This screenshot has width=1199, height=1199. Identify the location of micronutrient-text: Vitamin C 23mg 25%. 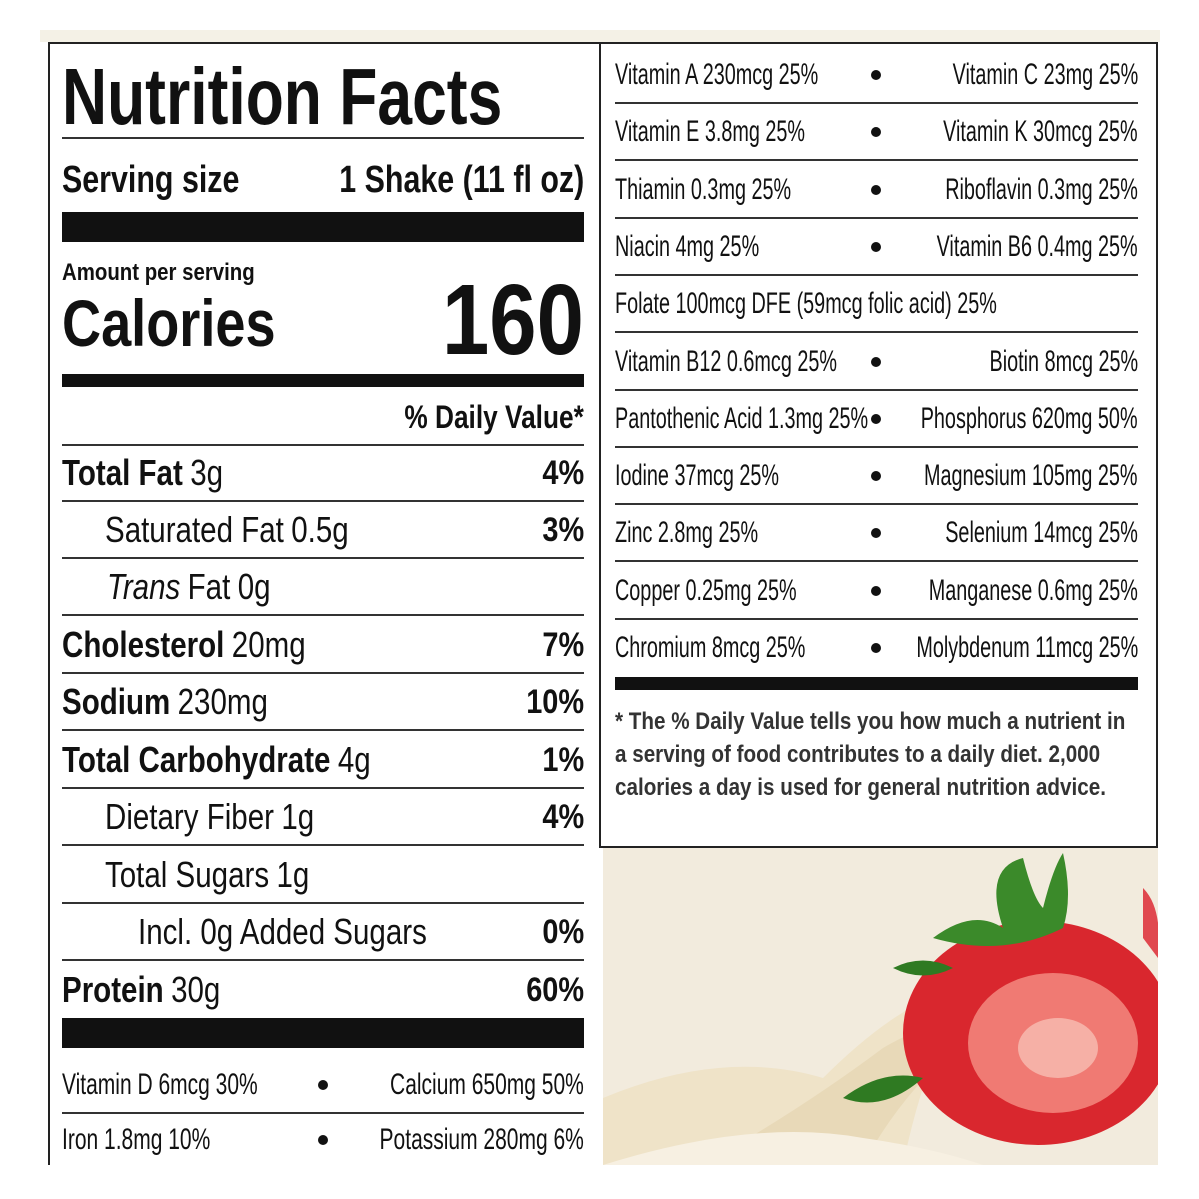
(1045, 74).